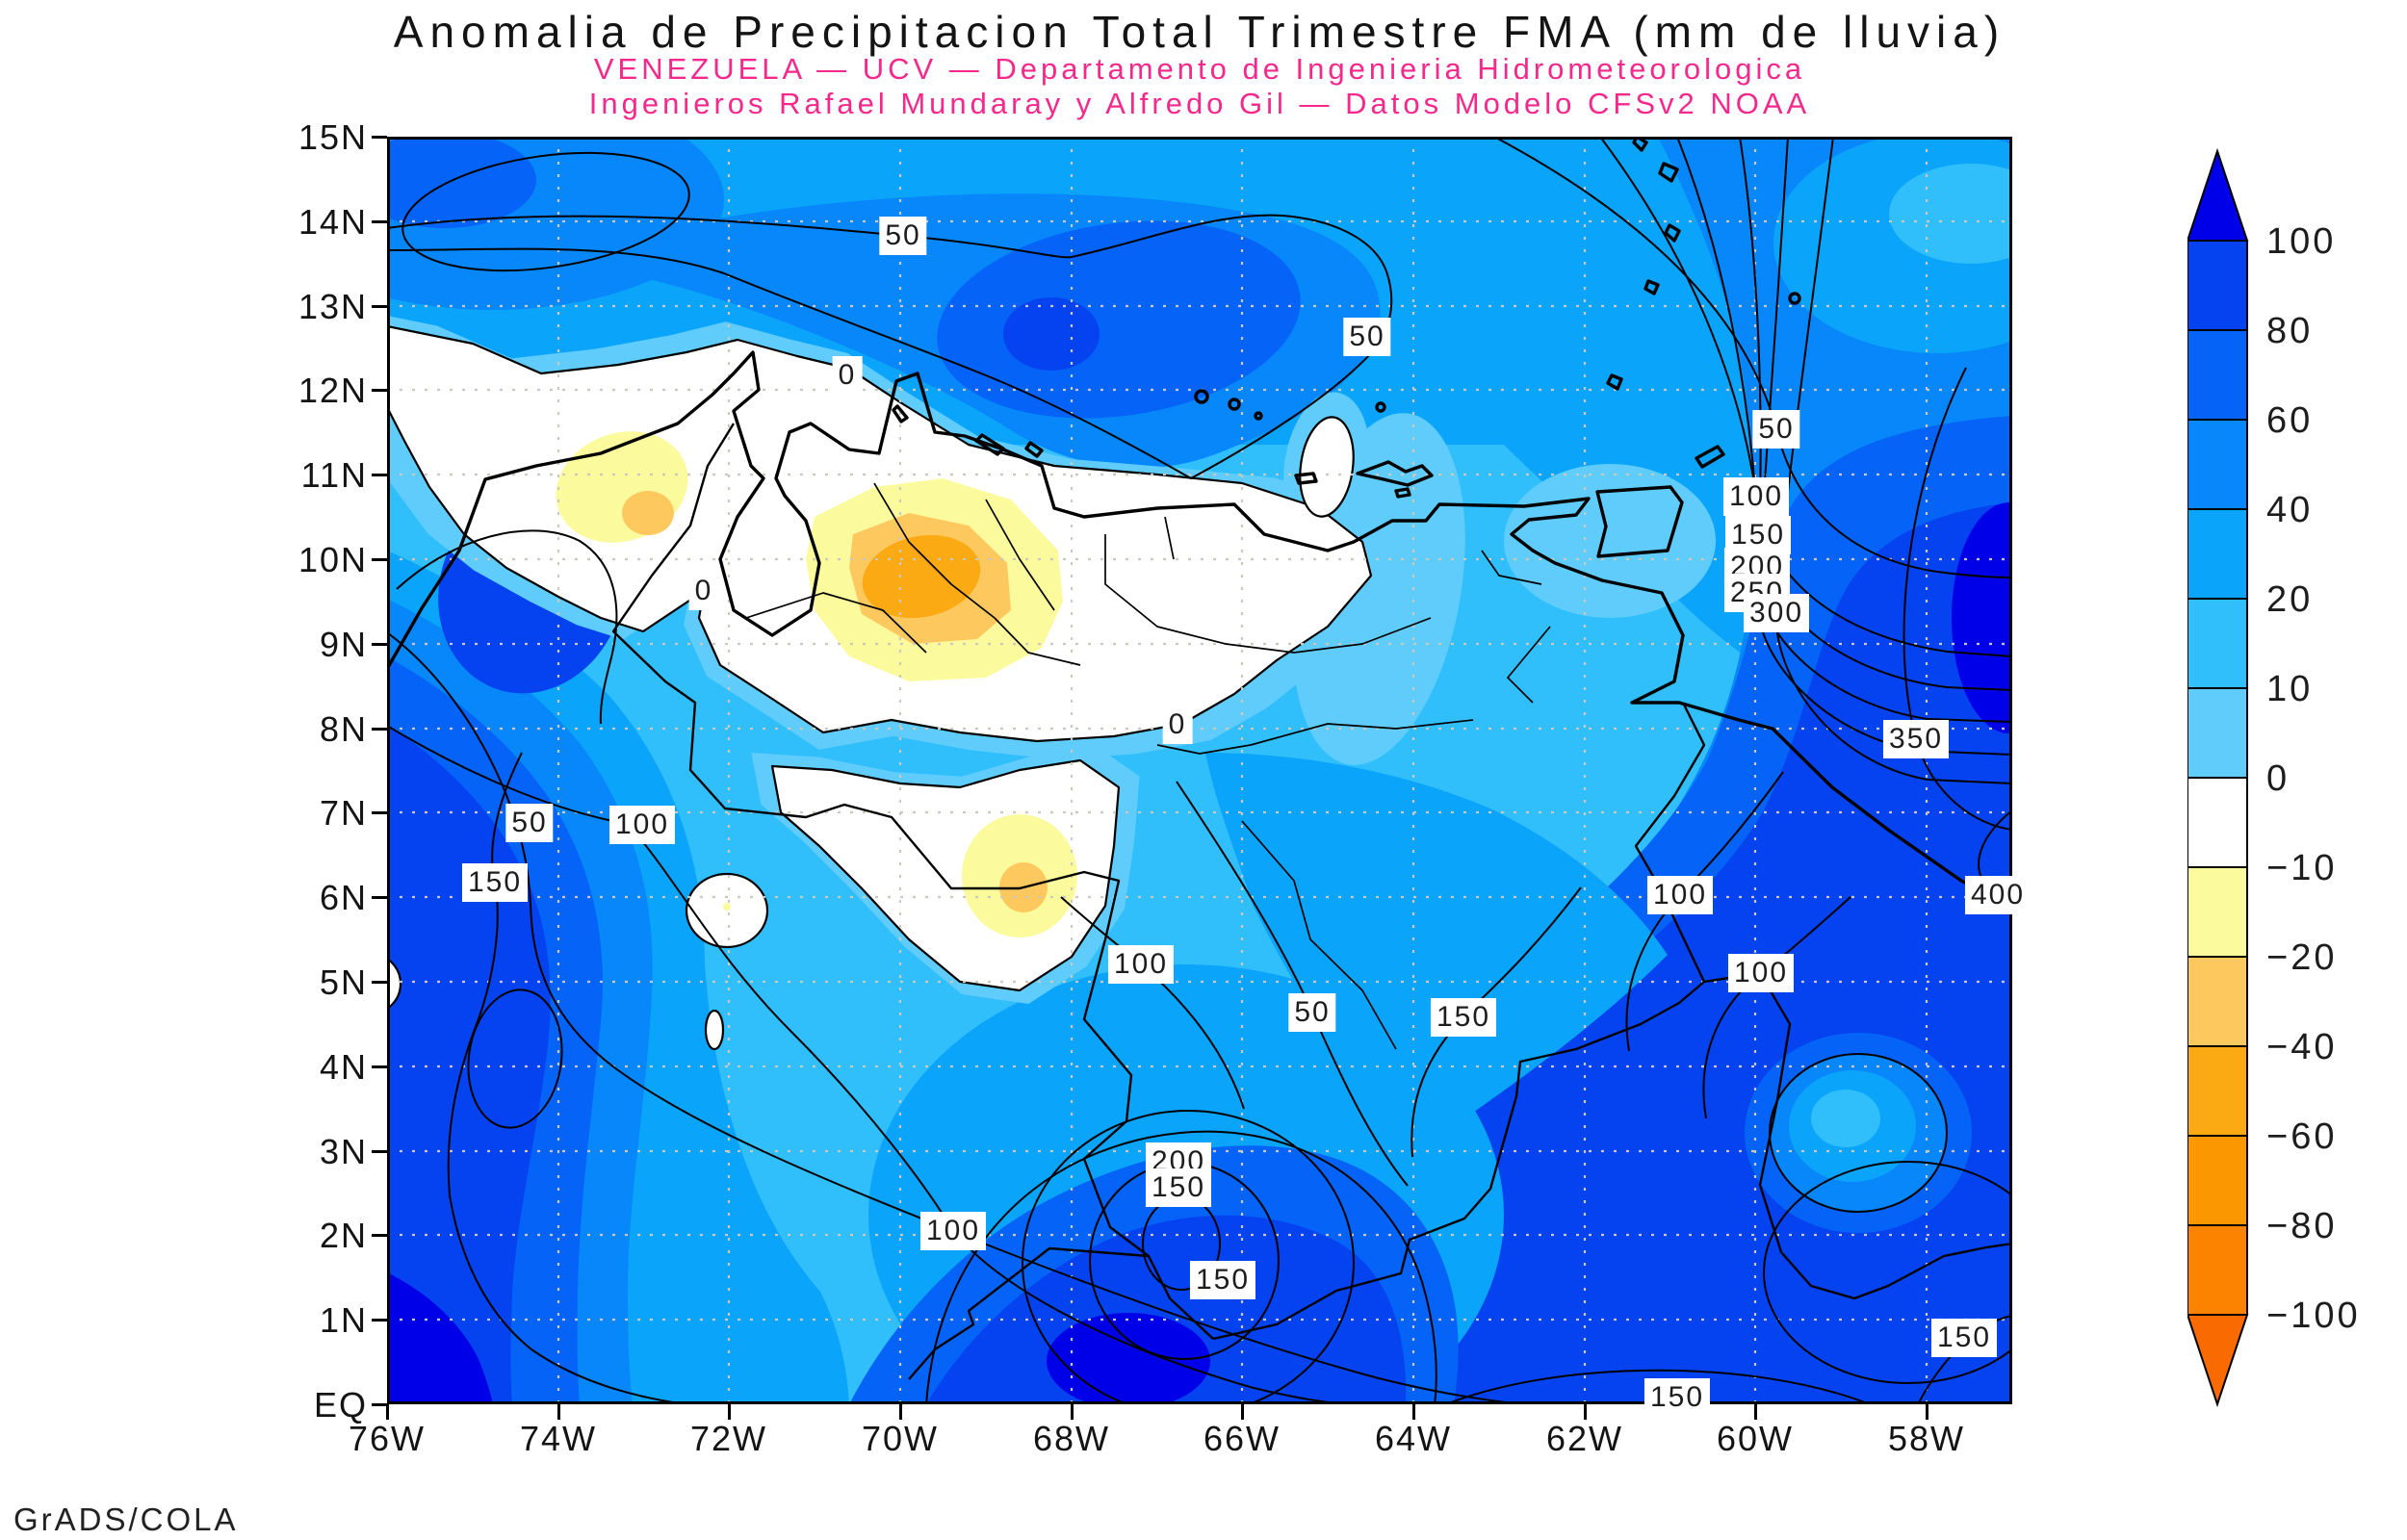  Describe the element at coordinates (340, 1404) in the screenshot. I see `lat-tick-label: EQ` at that location.